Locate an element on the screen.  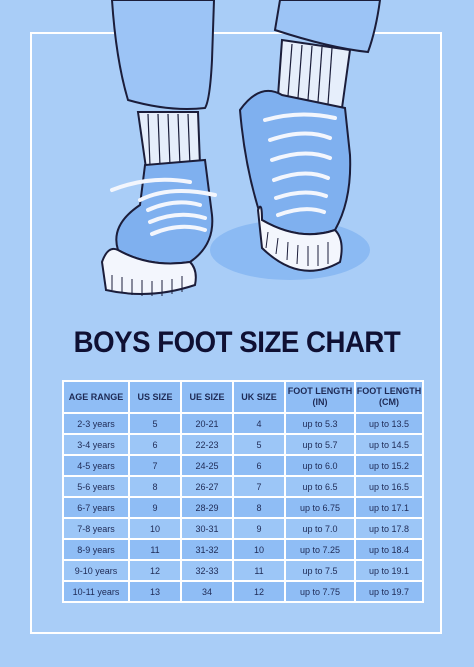
cell-ue-size: 22-23 is located at coordinates (207, 444).